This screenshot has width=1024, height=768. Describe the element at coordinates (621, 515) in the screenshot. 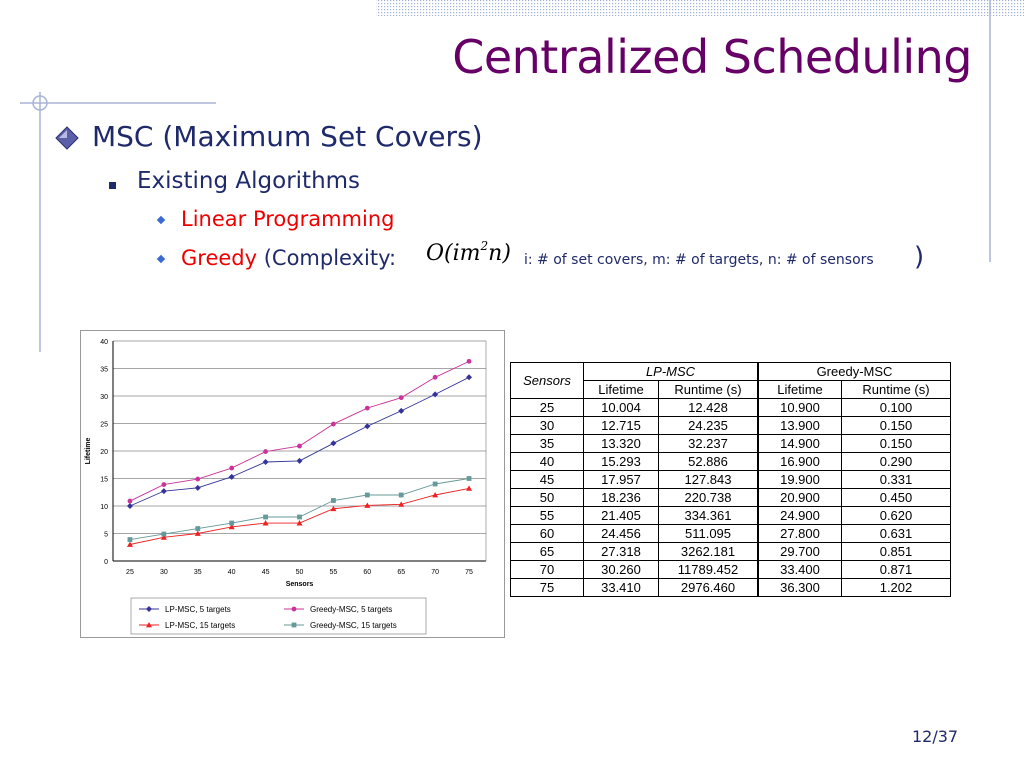

I see `table-cell: 21.405` at that location.